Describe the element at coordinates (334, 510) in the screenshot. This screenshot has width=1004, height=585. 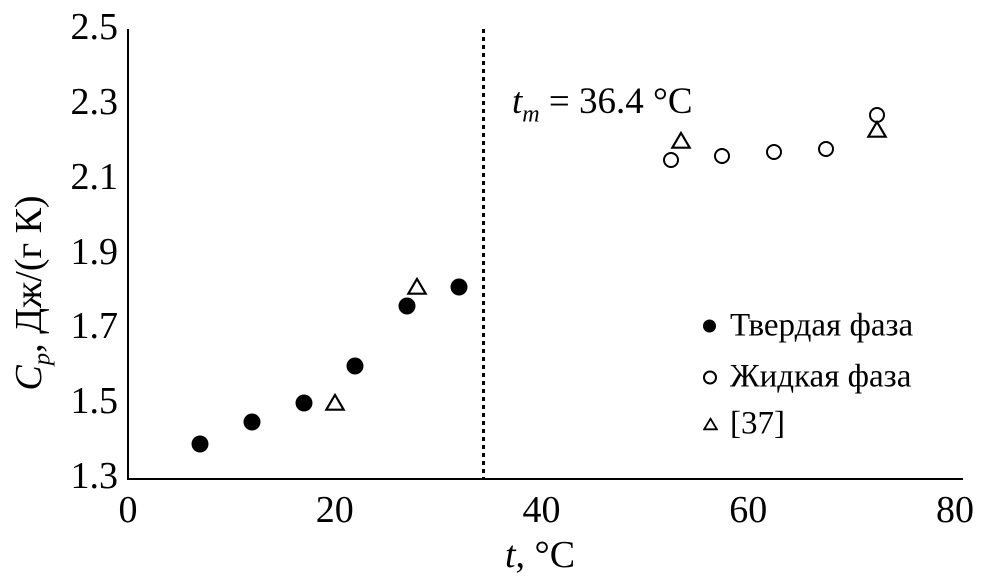
I see `x-tick-label: 20` at that location.